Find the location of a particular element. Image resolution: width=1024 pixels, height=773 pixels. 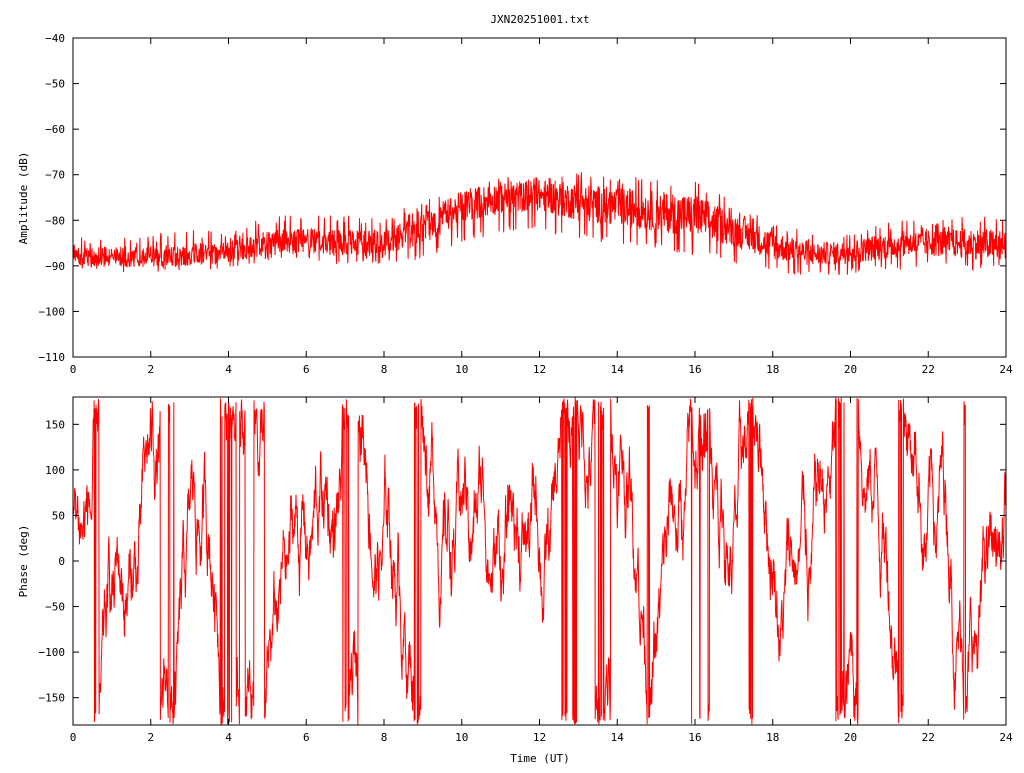

amplitude-y-tick-label: −40 is located at coordinates (55, 38).